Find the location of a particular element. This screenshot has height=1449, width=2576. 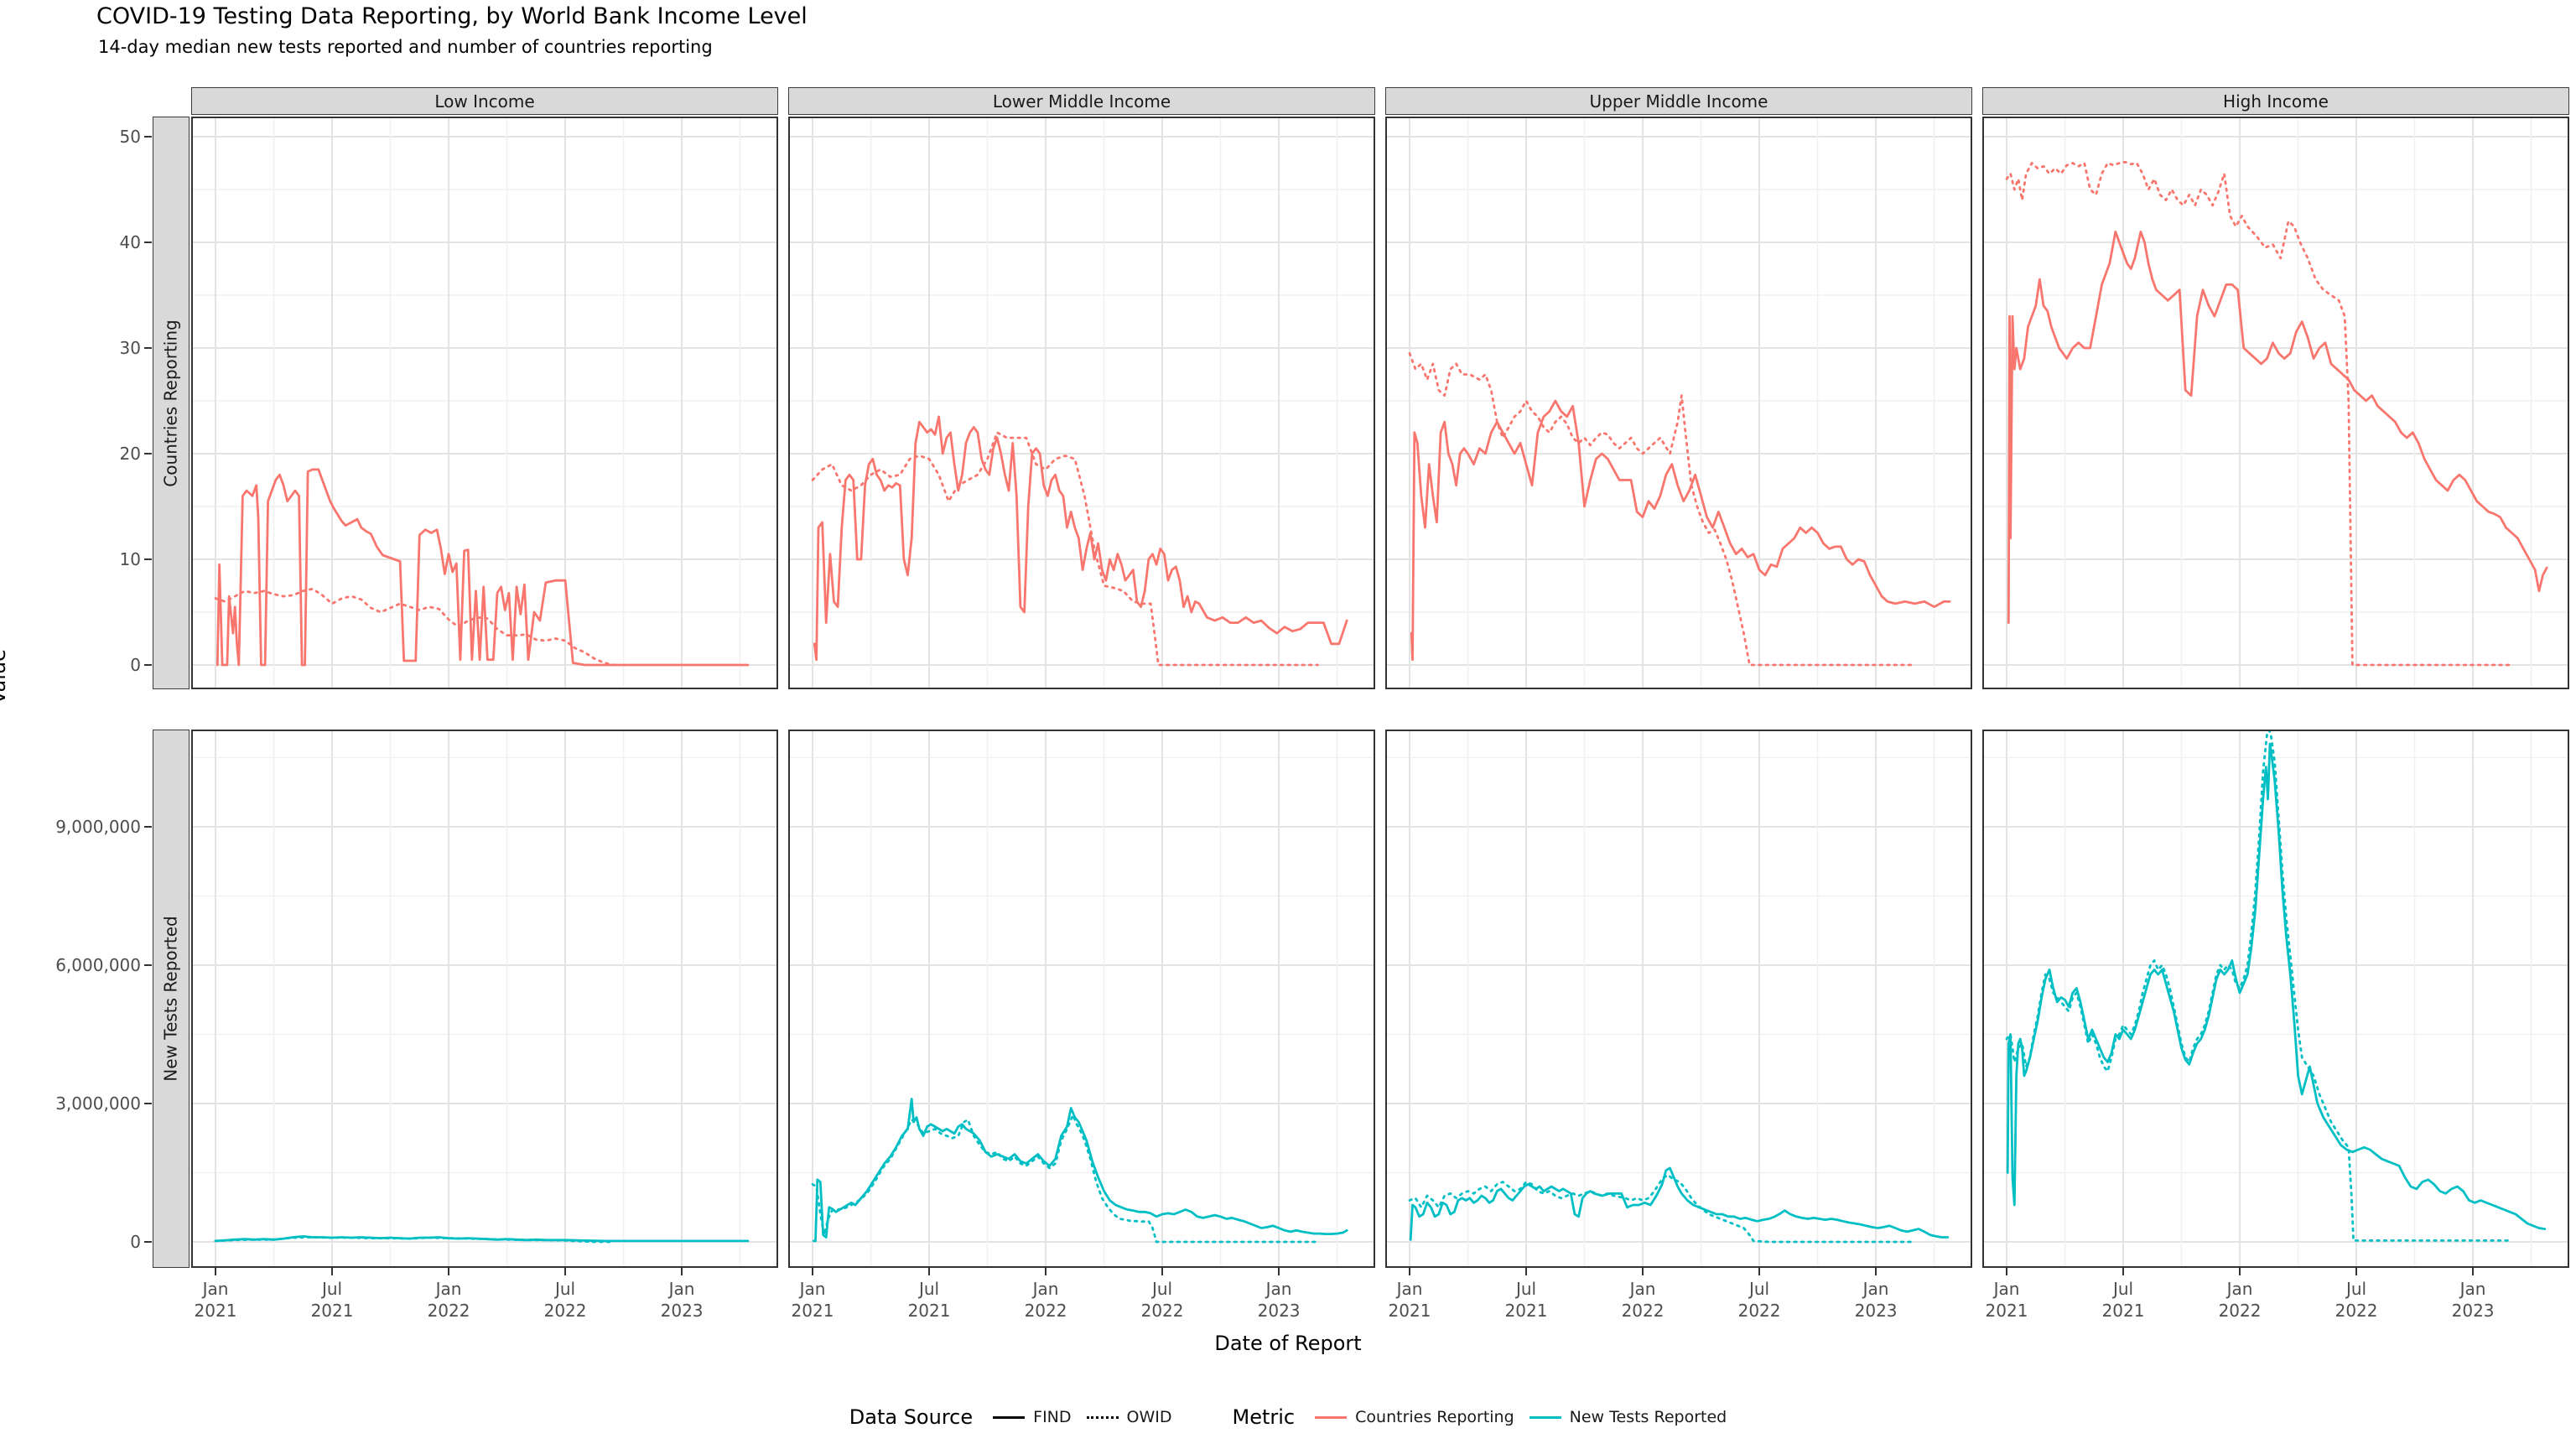

x-axis-label: Date of Report is located at coordinates (1288, 1343).